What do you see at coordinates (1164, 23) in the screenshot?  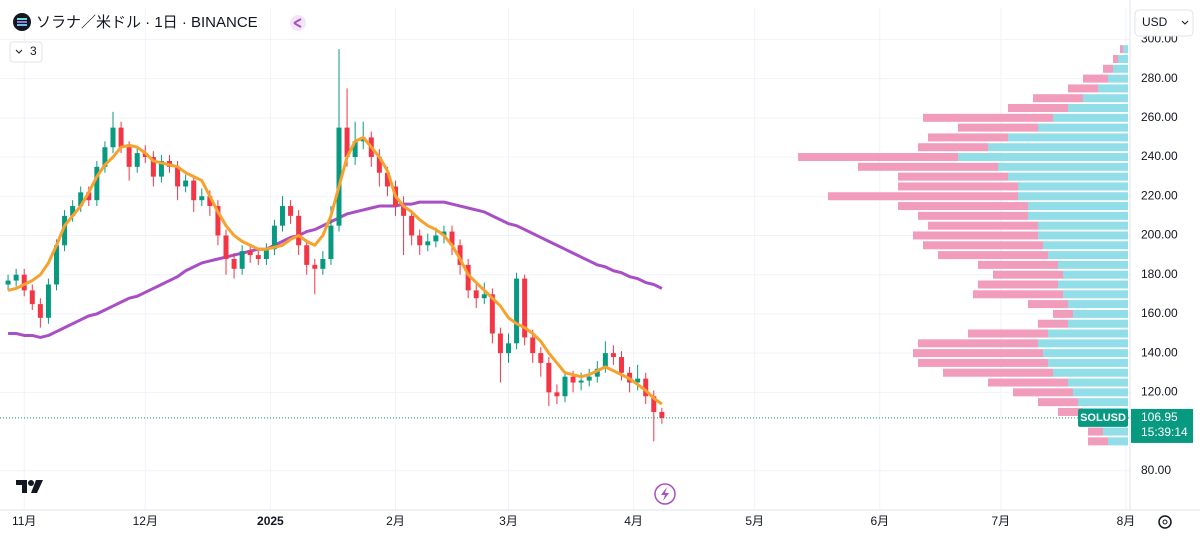 I see `currency-button` at bounding box center [1164, 23].